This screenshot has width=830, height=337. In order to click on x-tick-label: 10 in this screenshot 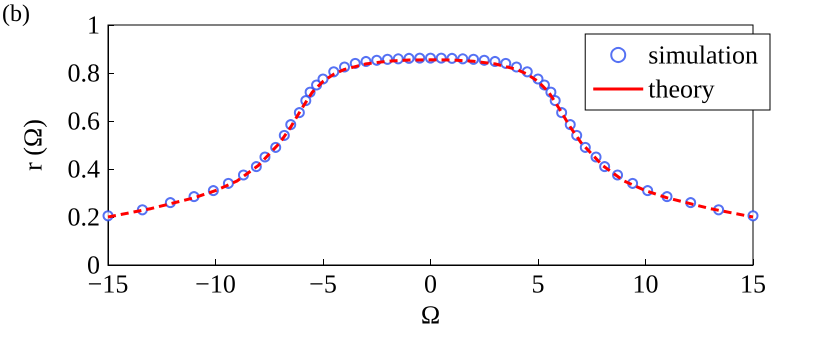, I will do `click(645, 284)`.